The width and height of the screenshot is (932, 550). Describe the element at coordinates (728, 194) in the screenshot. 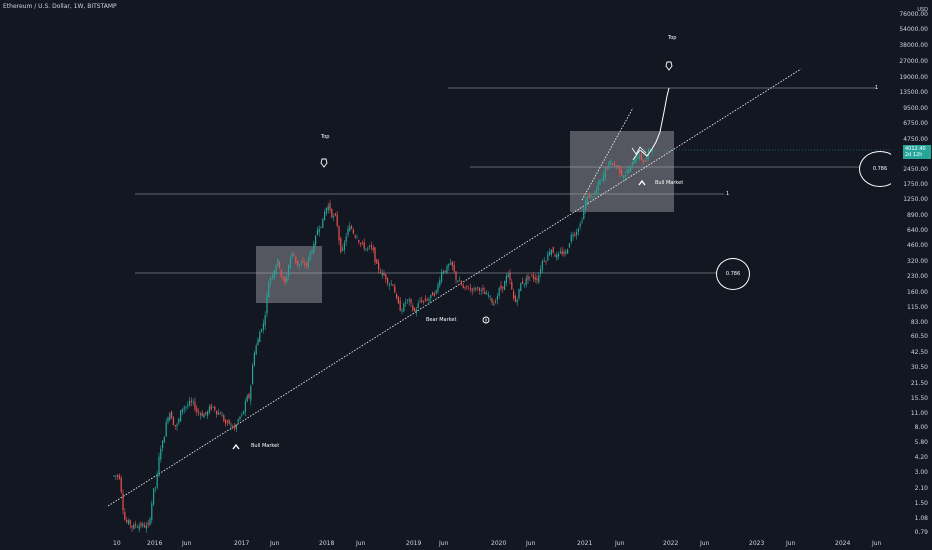

I see `fib-level-one-right: 1` at that location.